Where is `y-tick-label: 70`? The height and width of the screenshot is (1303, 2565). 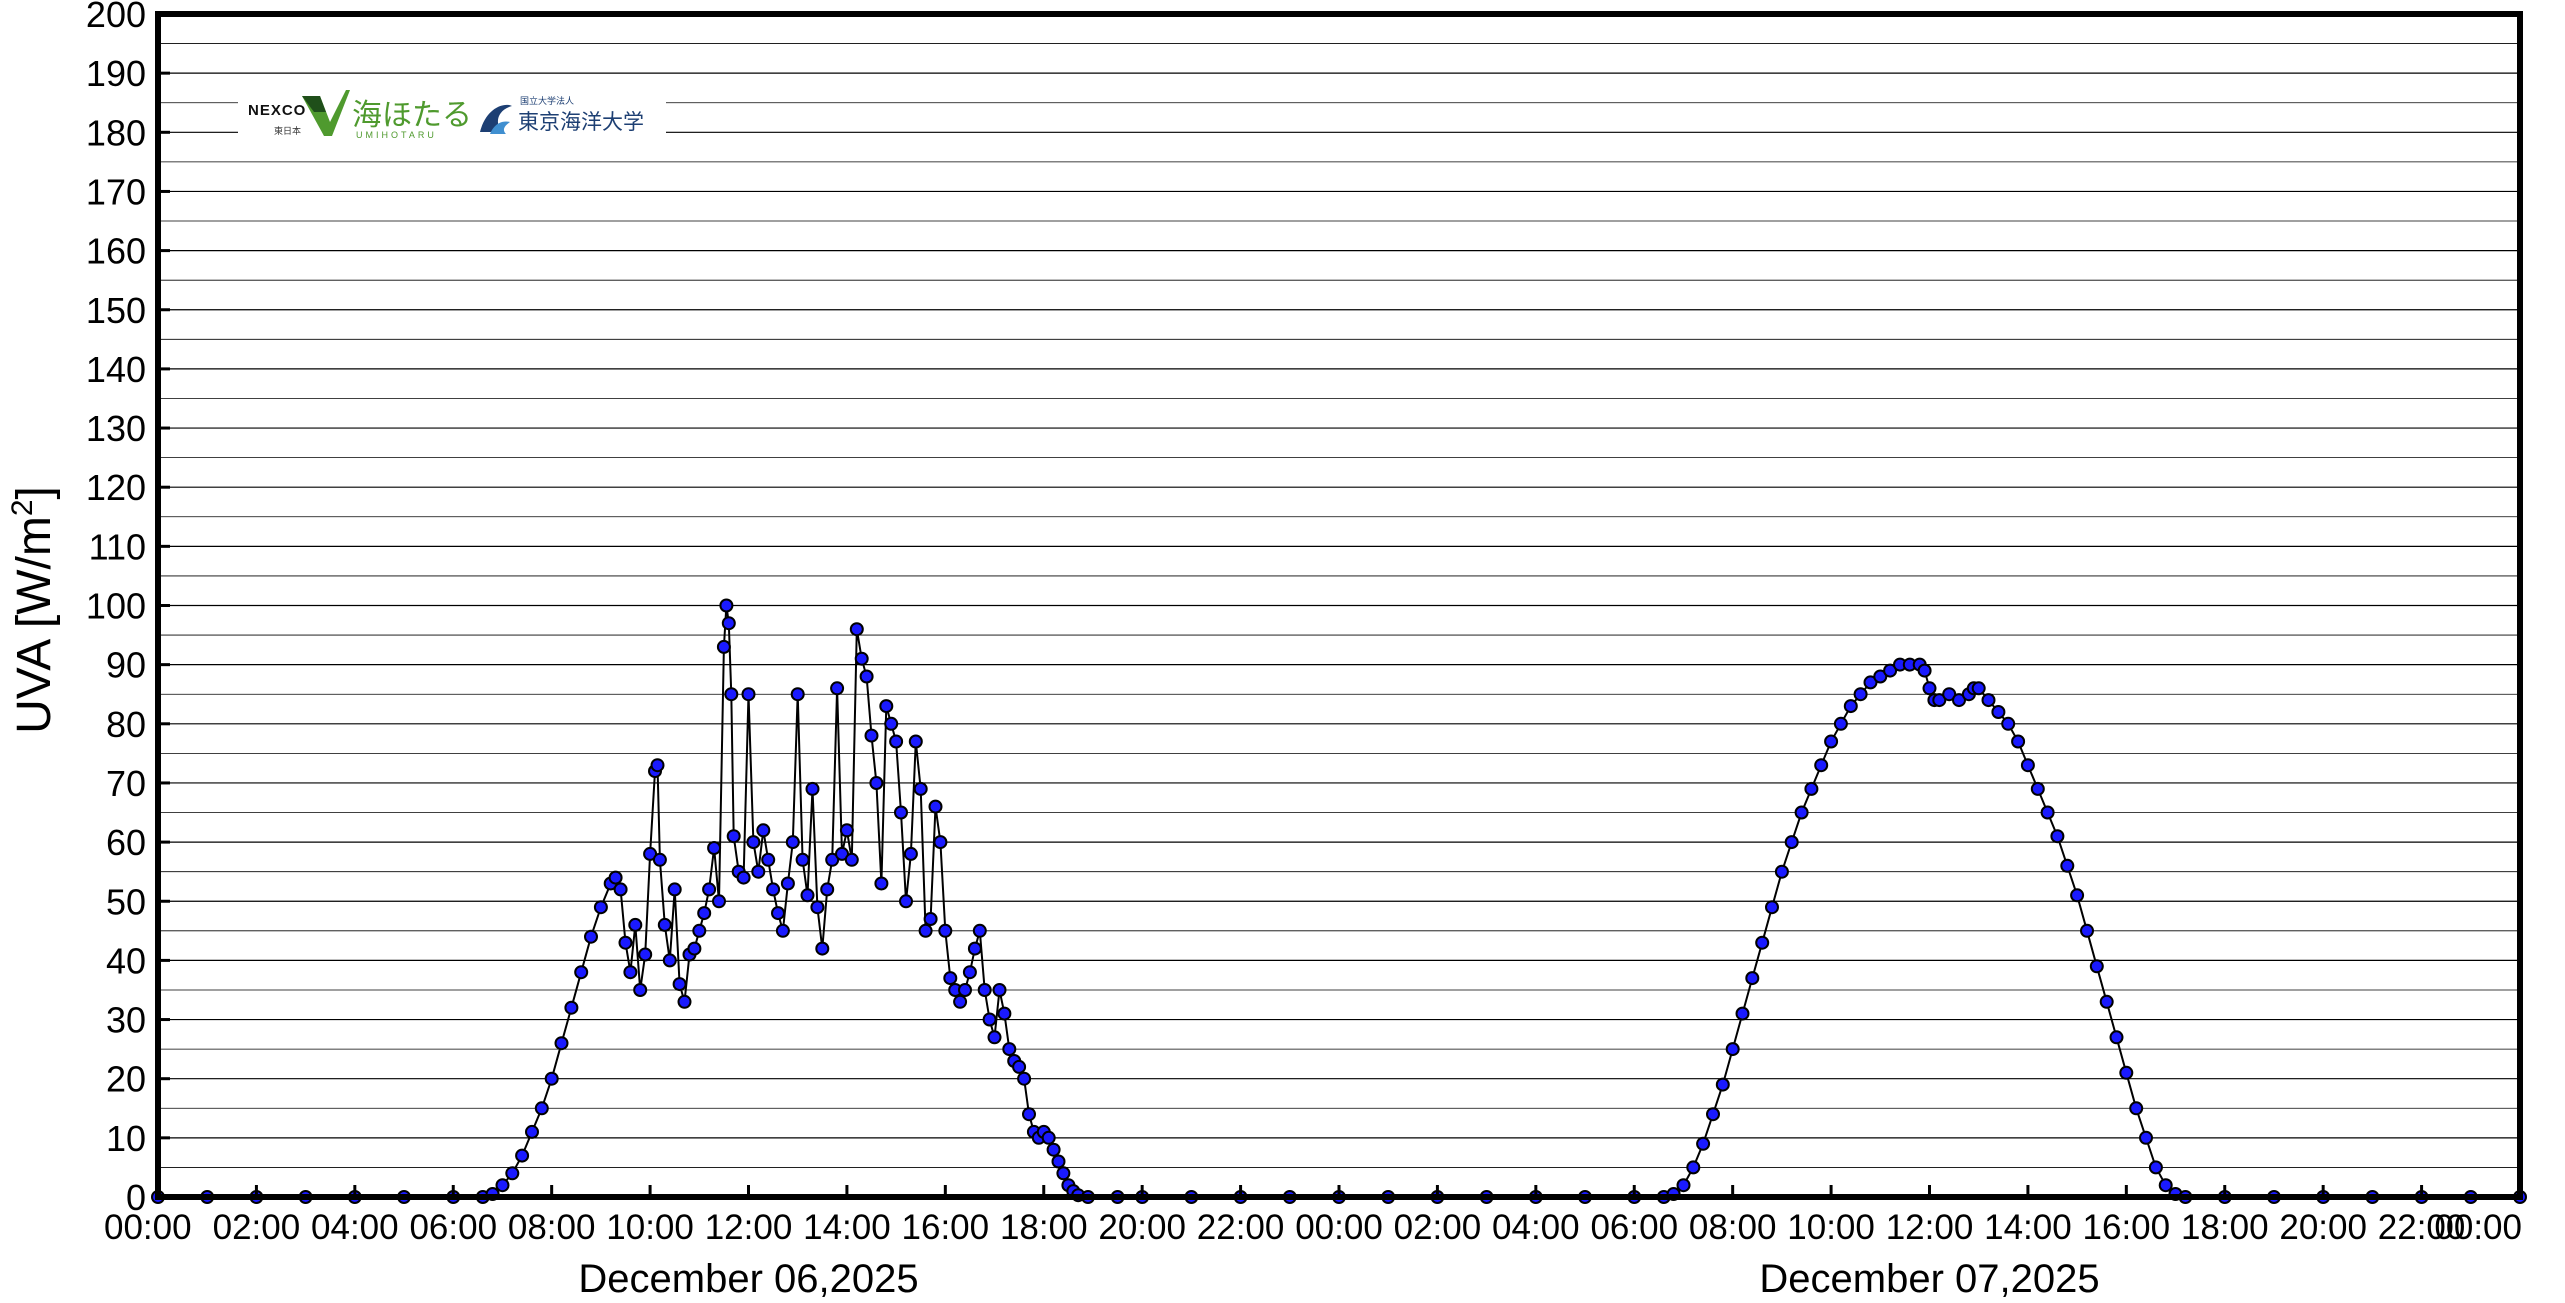
y-tick-label: 70 is located at coordinates (126, 783).